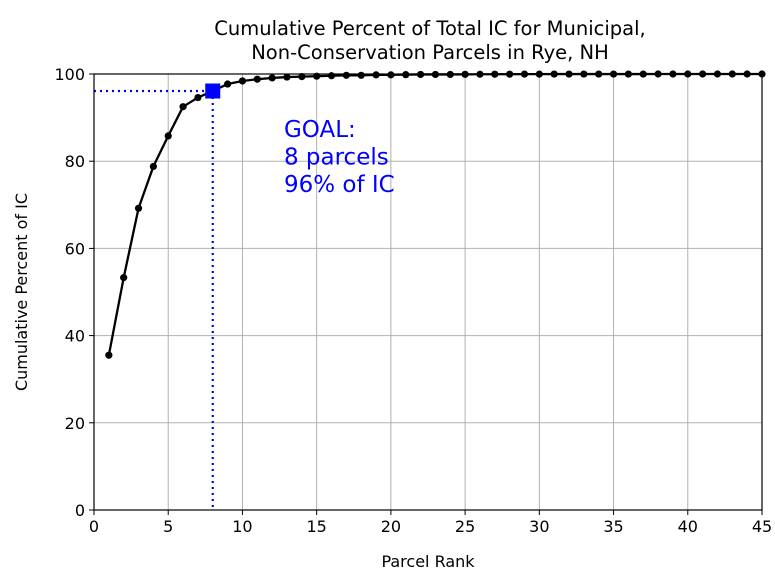 This screenshot has height=569, width=775. I want to click on x-tick-label: 20, so click(391, 526).